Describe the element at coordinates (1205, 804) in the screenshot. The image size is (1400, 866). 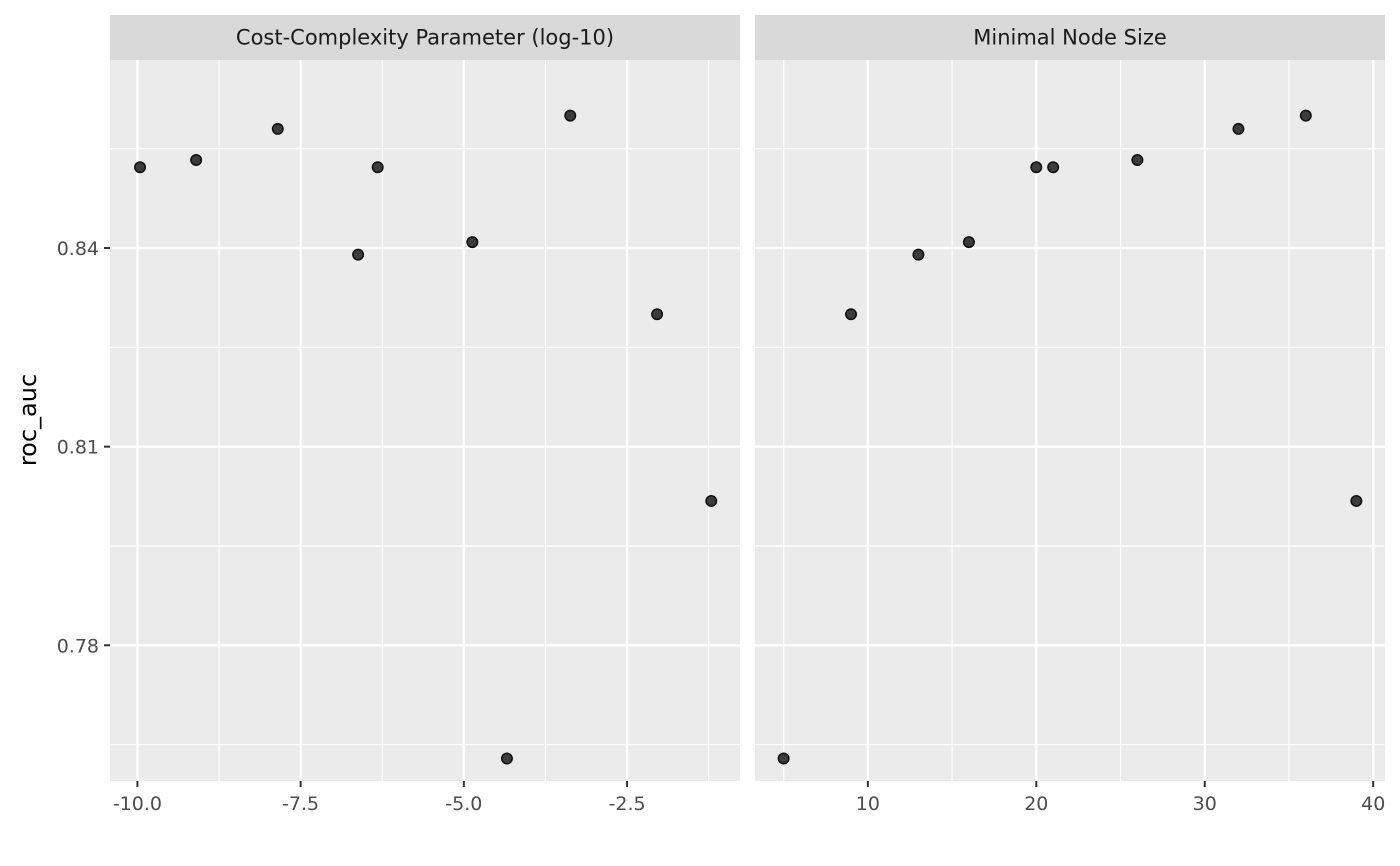
I see `x-tick-label: 30` at that location.